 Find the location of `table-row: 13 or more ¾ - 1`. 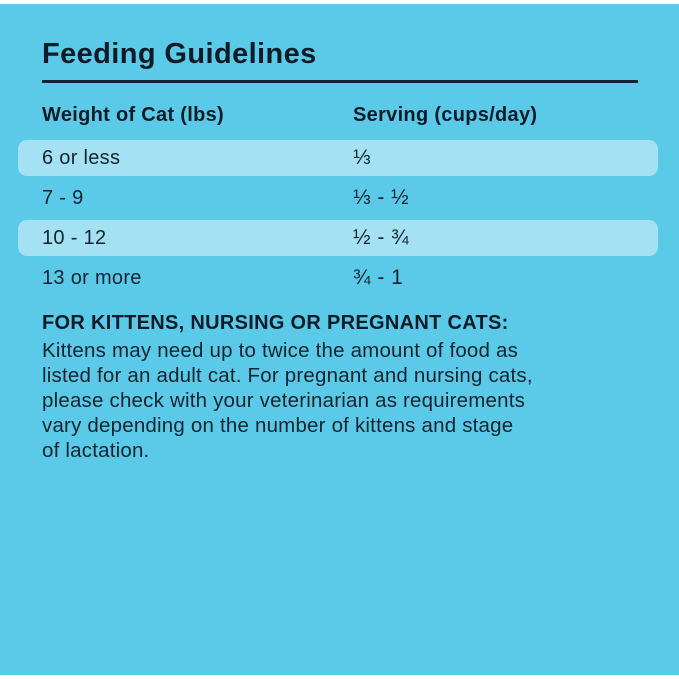

table-row: 13 or more ¾ - 1 is located at coordinates (338, 278).